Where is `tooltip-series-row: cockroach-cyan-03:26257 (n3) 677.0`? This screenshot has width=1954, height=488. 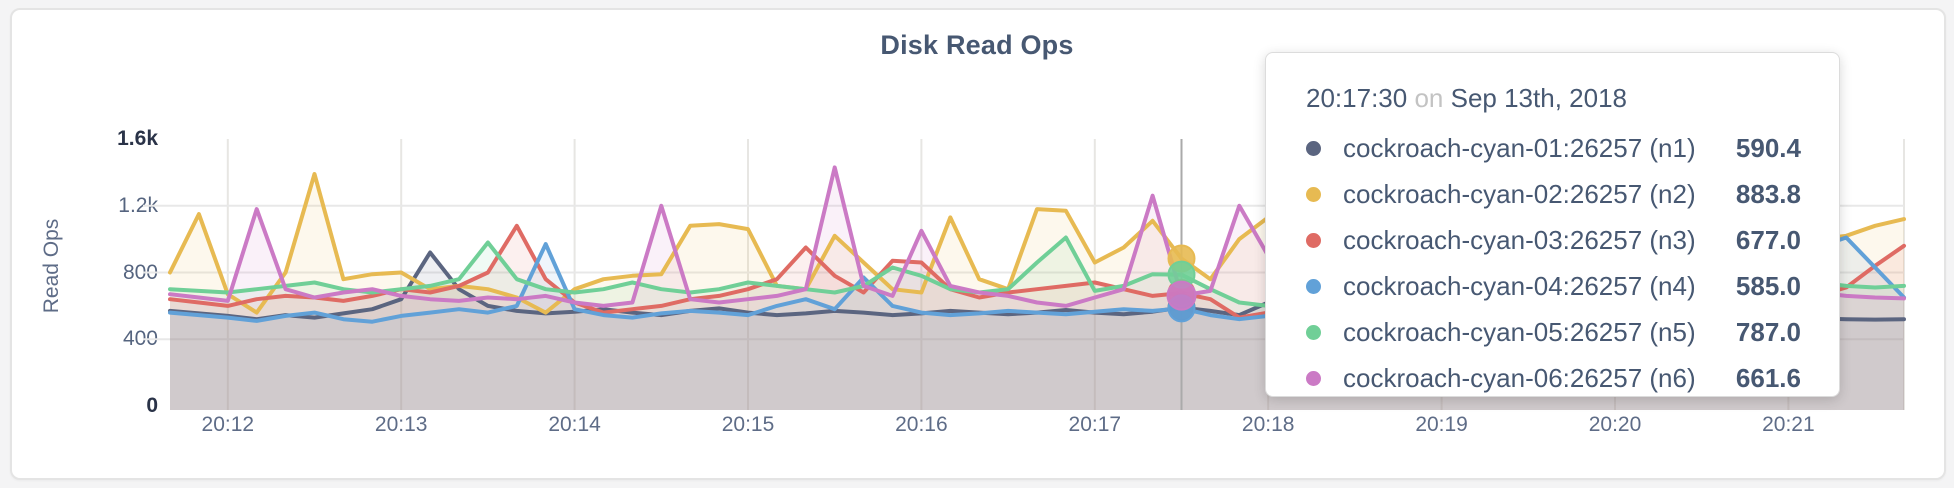
tooltip-series-row: cockroach-cyan-03:26257 (n3) 677.0 is located at coordinates (1553, 240).